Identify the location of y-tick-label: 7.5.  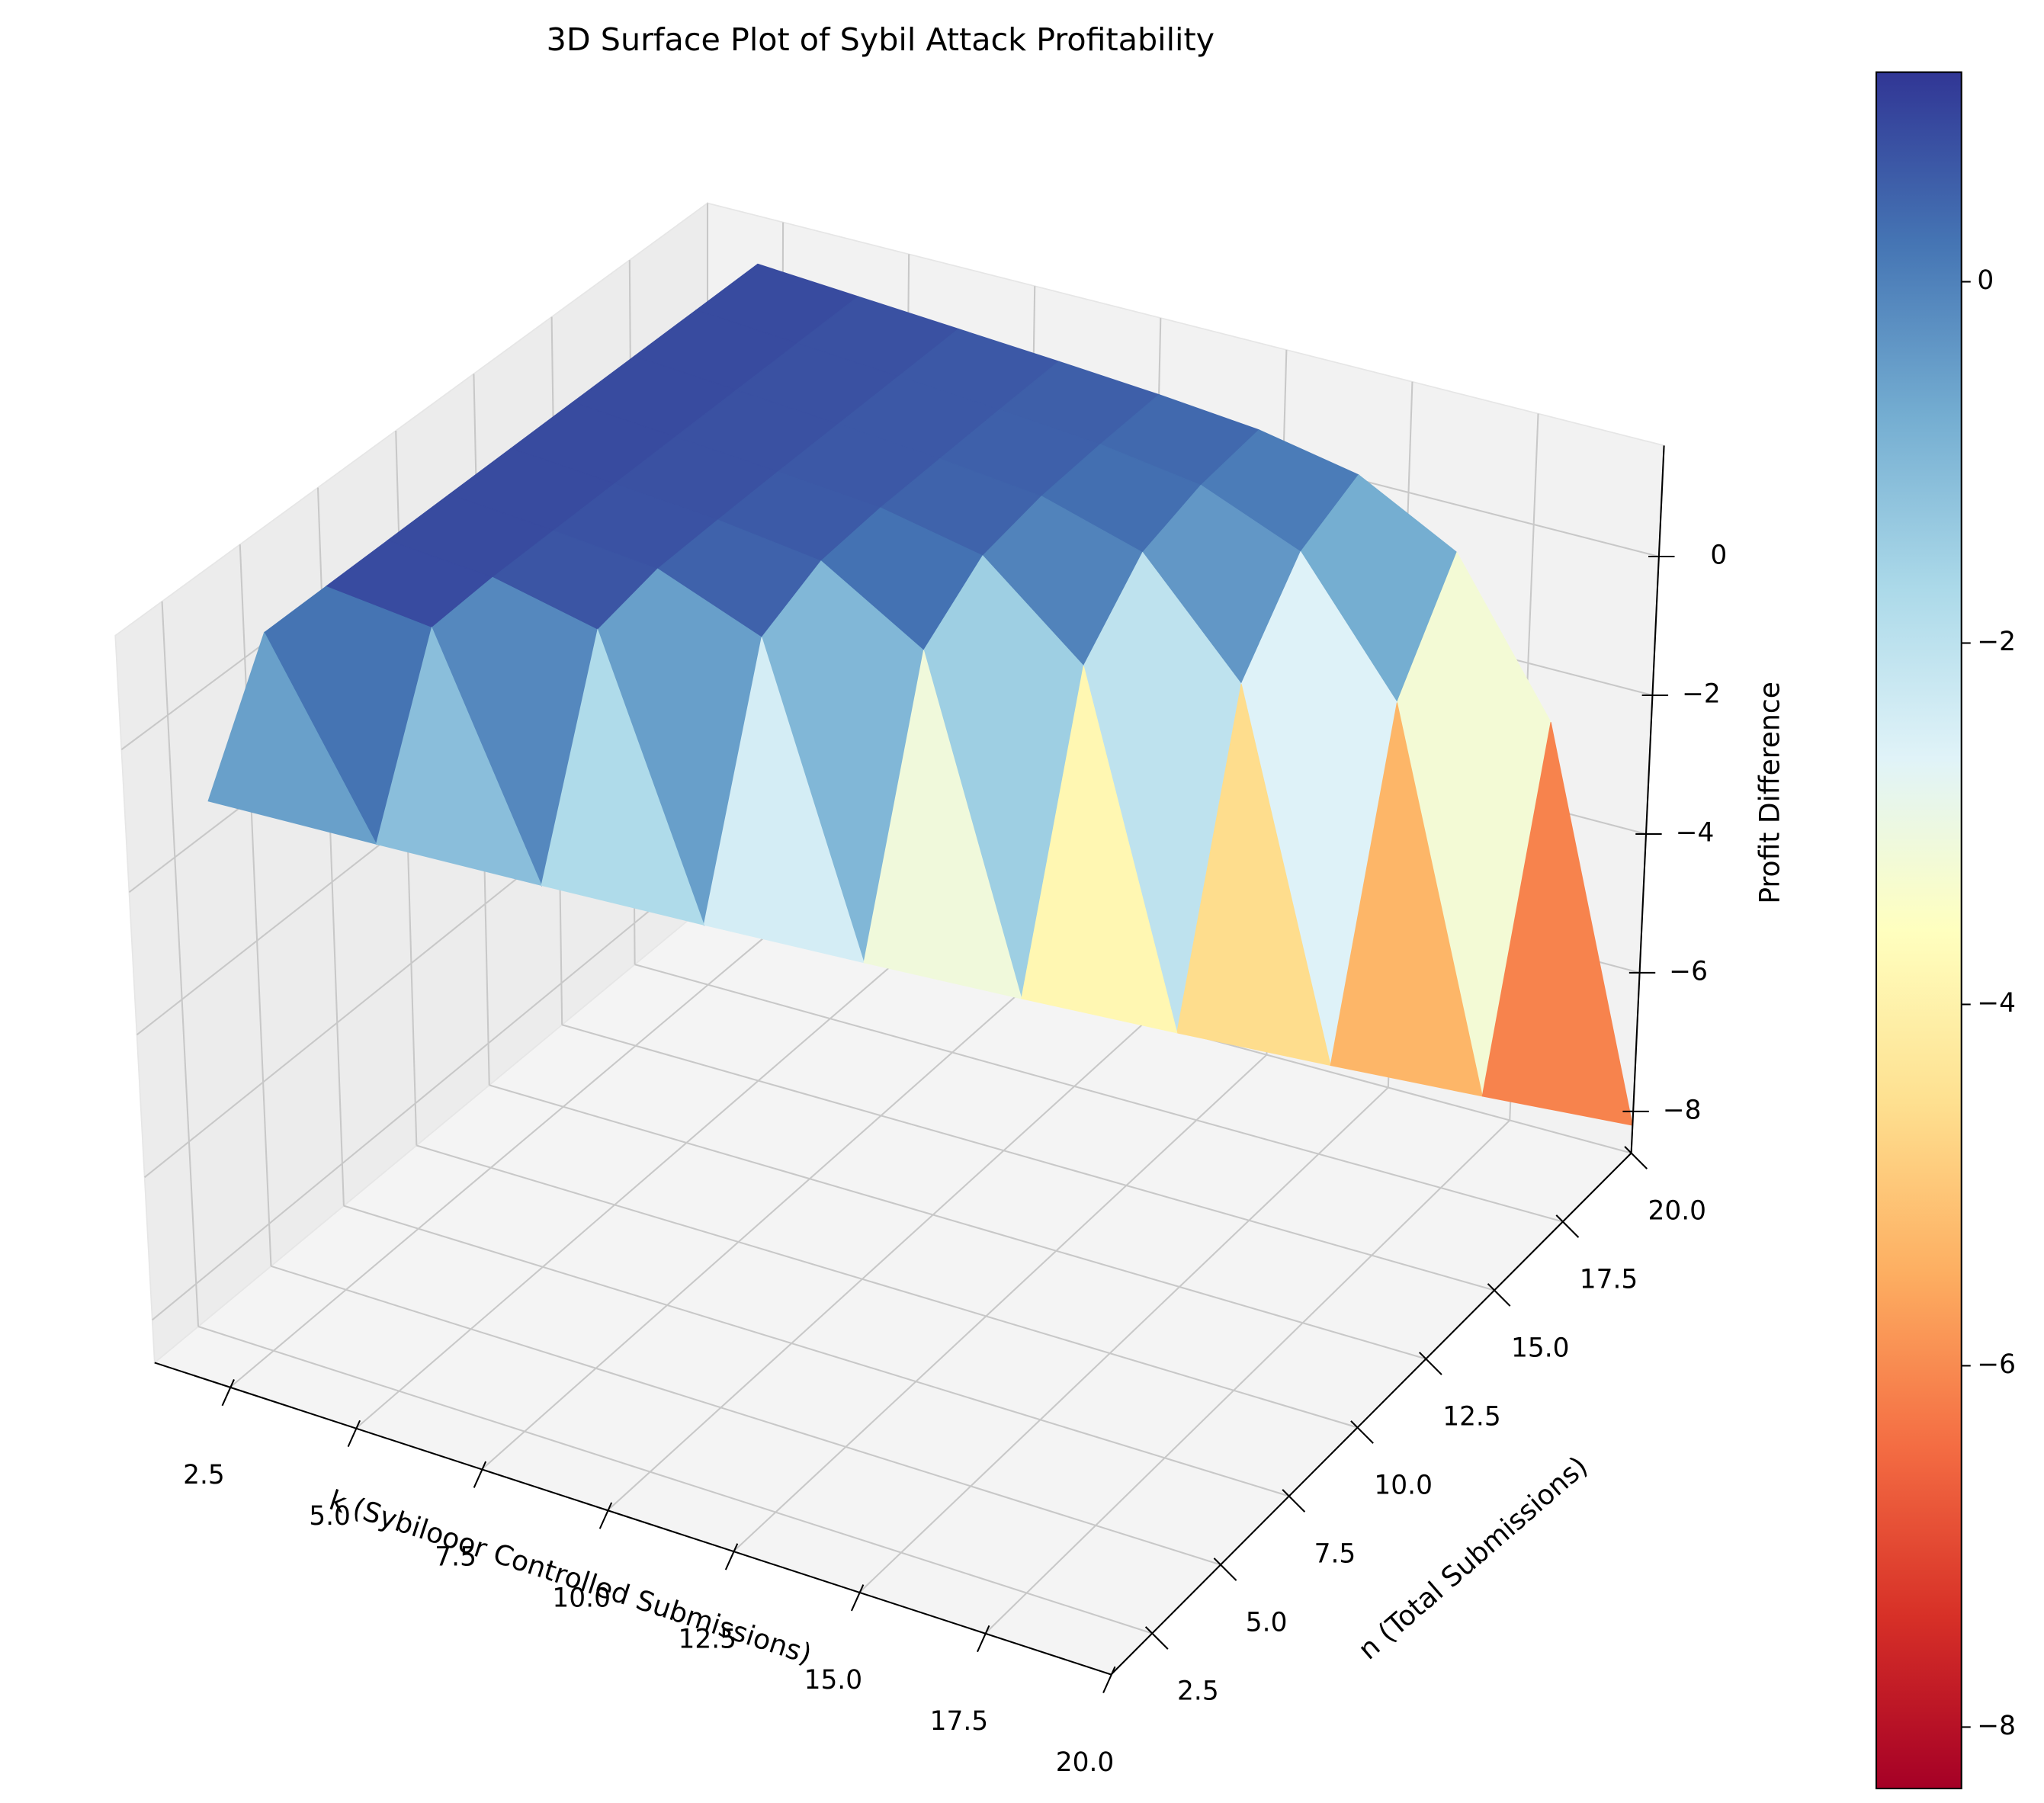
(1335, 1553).